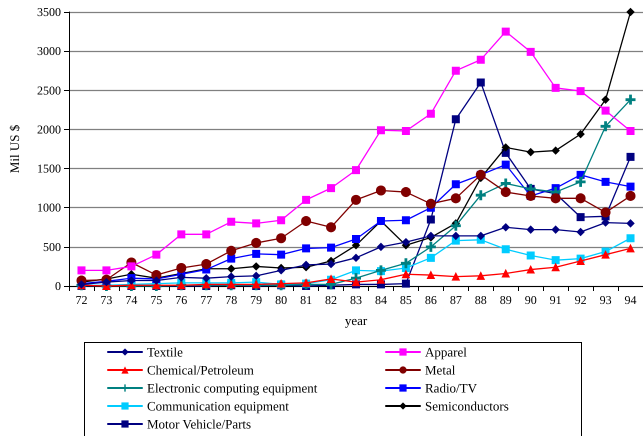  Describe the element at coordinates (580, 300) in the screenshot. I see `x-tick-label: 92` at that location.